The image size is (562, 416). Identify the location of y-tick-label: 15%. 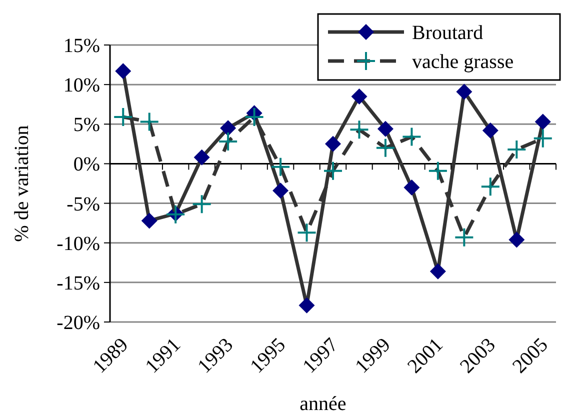
(81, 46).